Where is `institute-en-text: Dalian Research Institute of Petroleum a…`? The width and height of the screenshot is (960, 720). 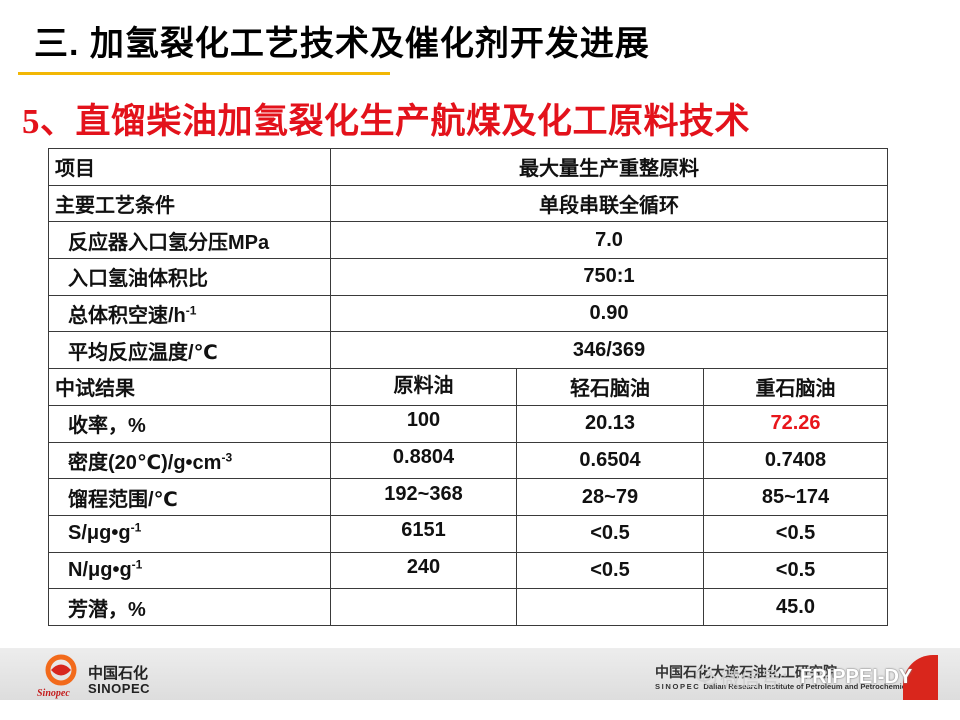 institute-en-text: Dalian Research Institute of Petroleum a… is located at coordinates (810, 686).